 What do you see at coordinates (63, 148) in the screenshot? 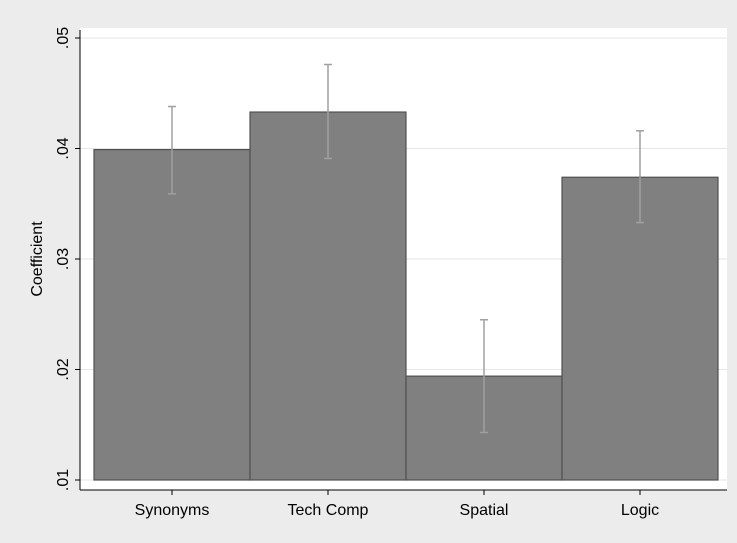
I see `y-tick-label: .04` at bounding box center [63, 148].